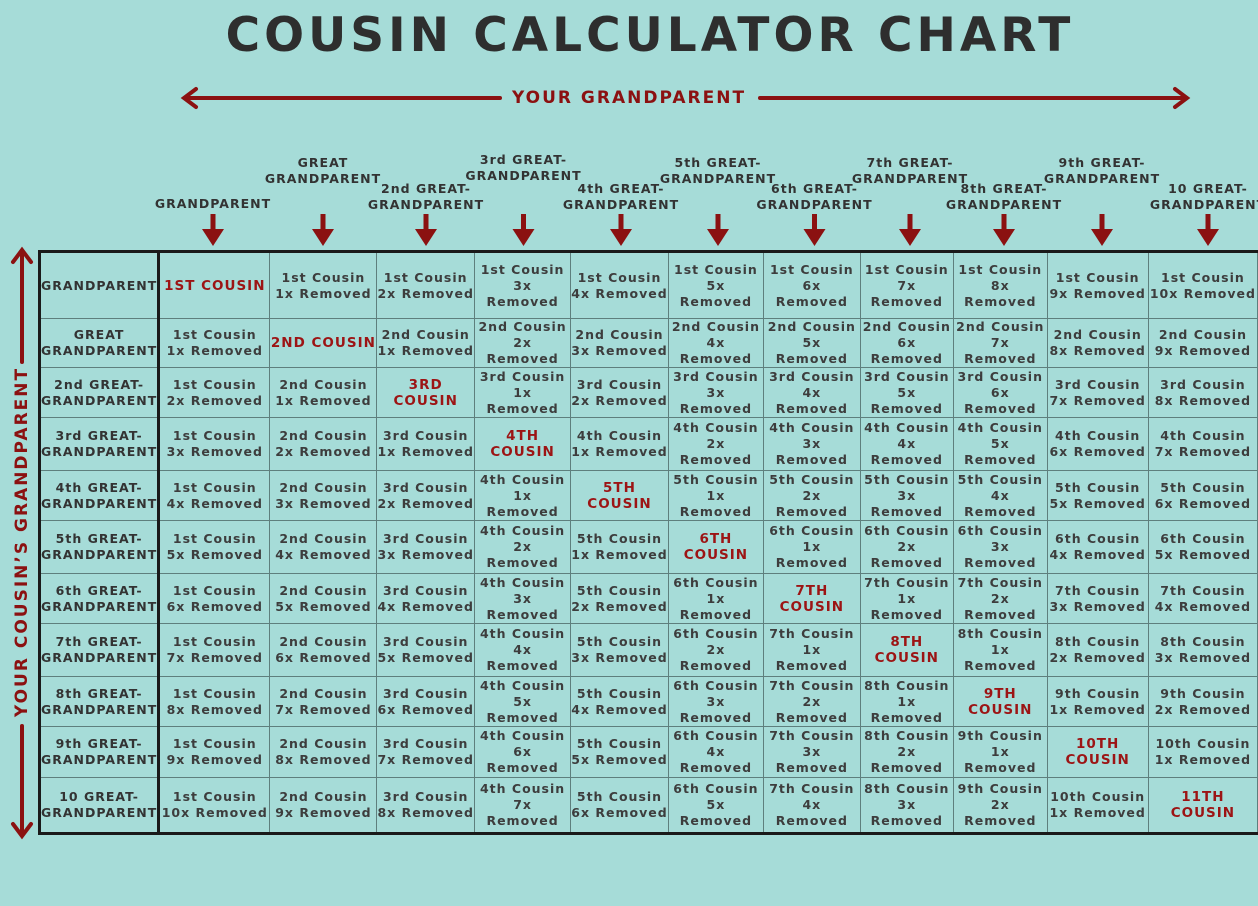 The width and height of the screenshot is (1258, 906). I want to click on side-axis-label: YOUR COUSIN’S GRANDPARENT, so click(22, 542).